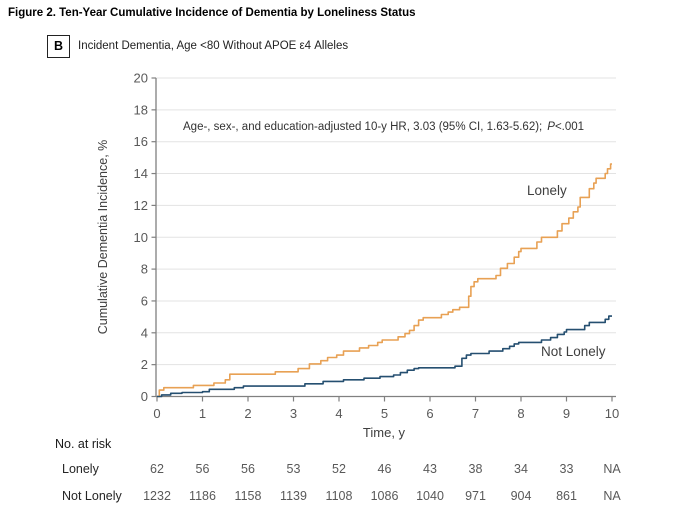 This screenshot has width=700, height=525. I want to click on not-lonely-curve, so click(384, 356).